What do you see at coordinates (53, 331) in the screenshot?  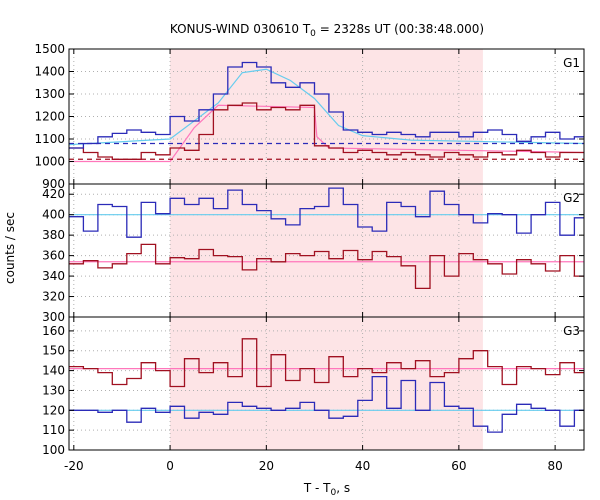 I see `y-tick-label: 160` at bounding box center [53, 331].